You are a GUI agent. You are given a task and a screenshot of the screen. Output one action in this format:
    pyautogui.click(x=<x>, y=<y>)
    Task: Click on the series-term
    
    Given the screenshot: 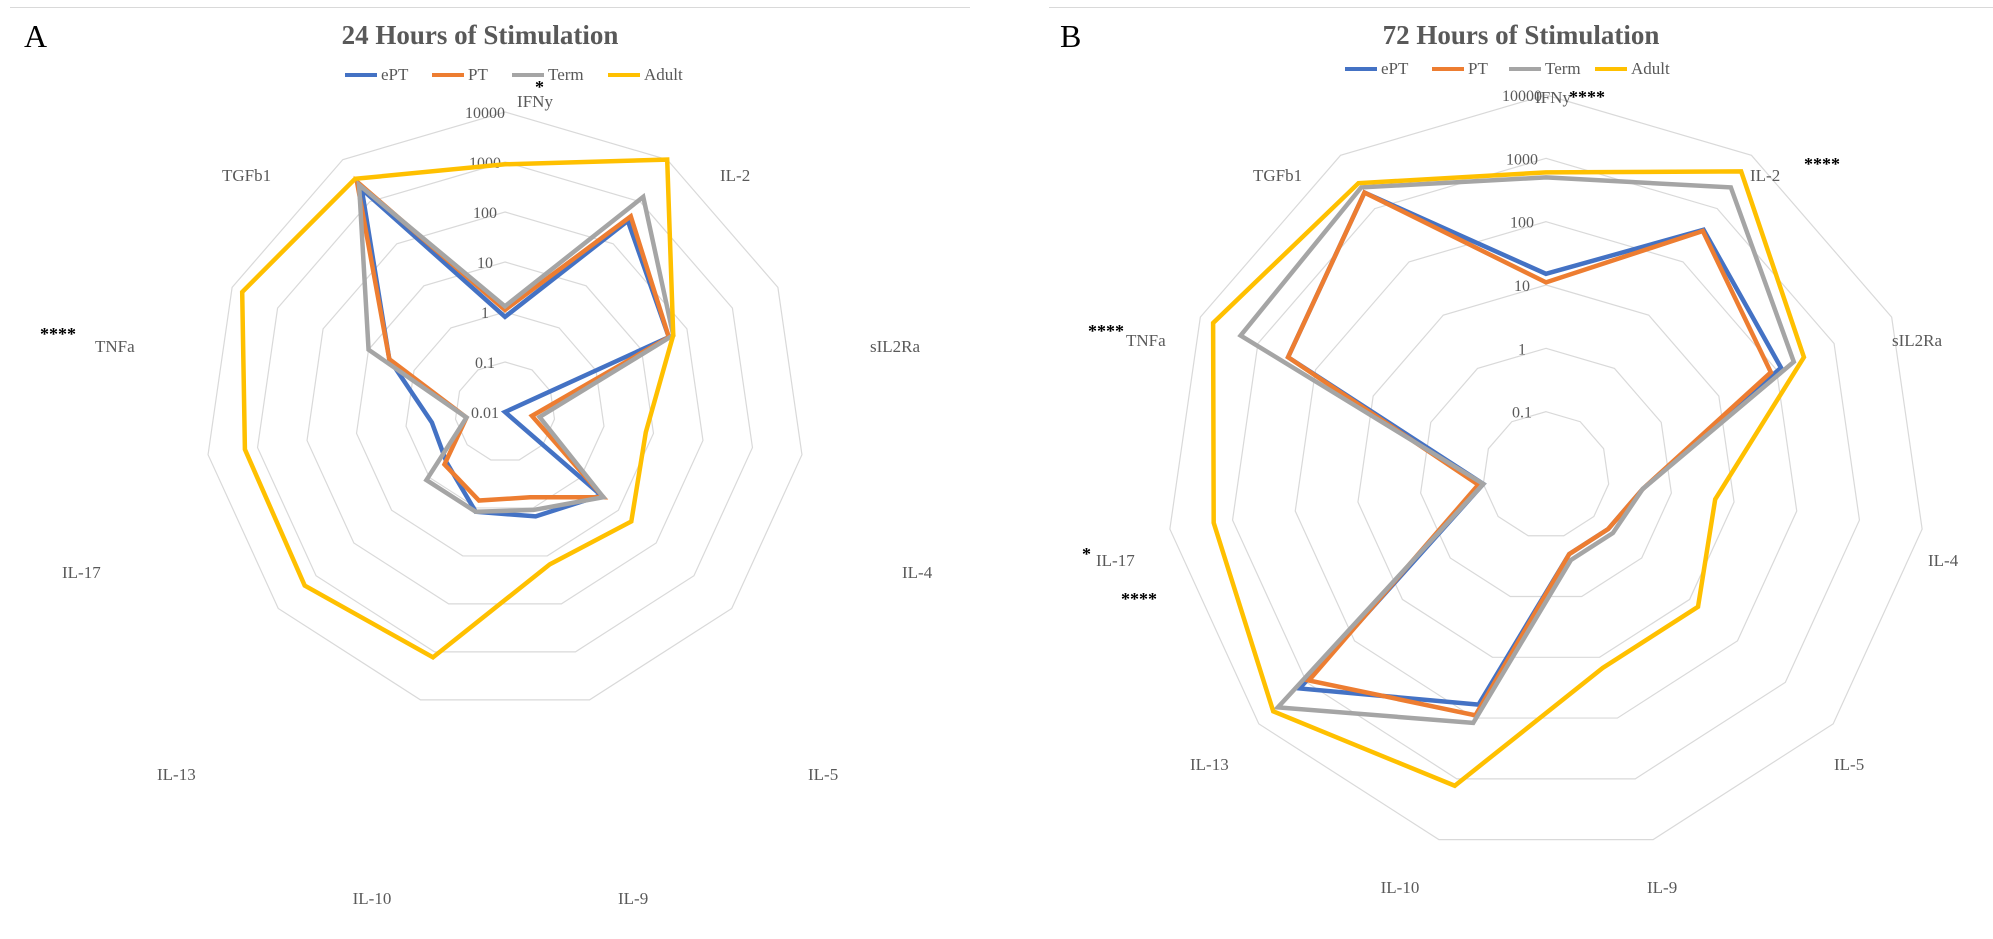 What is the action you would take?
    pyautogui.click(x=516, y=347)
    